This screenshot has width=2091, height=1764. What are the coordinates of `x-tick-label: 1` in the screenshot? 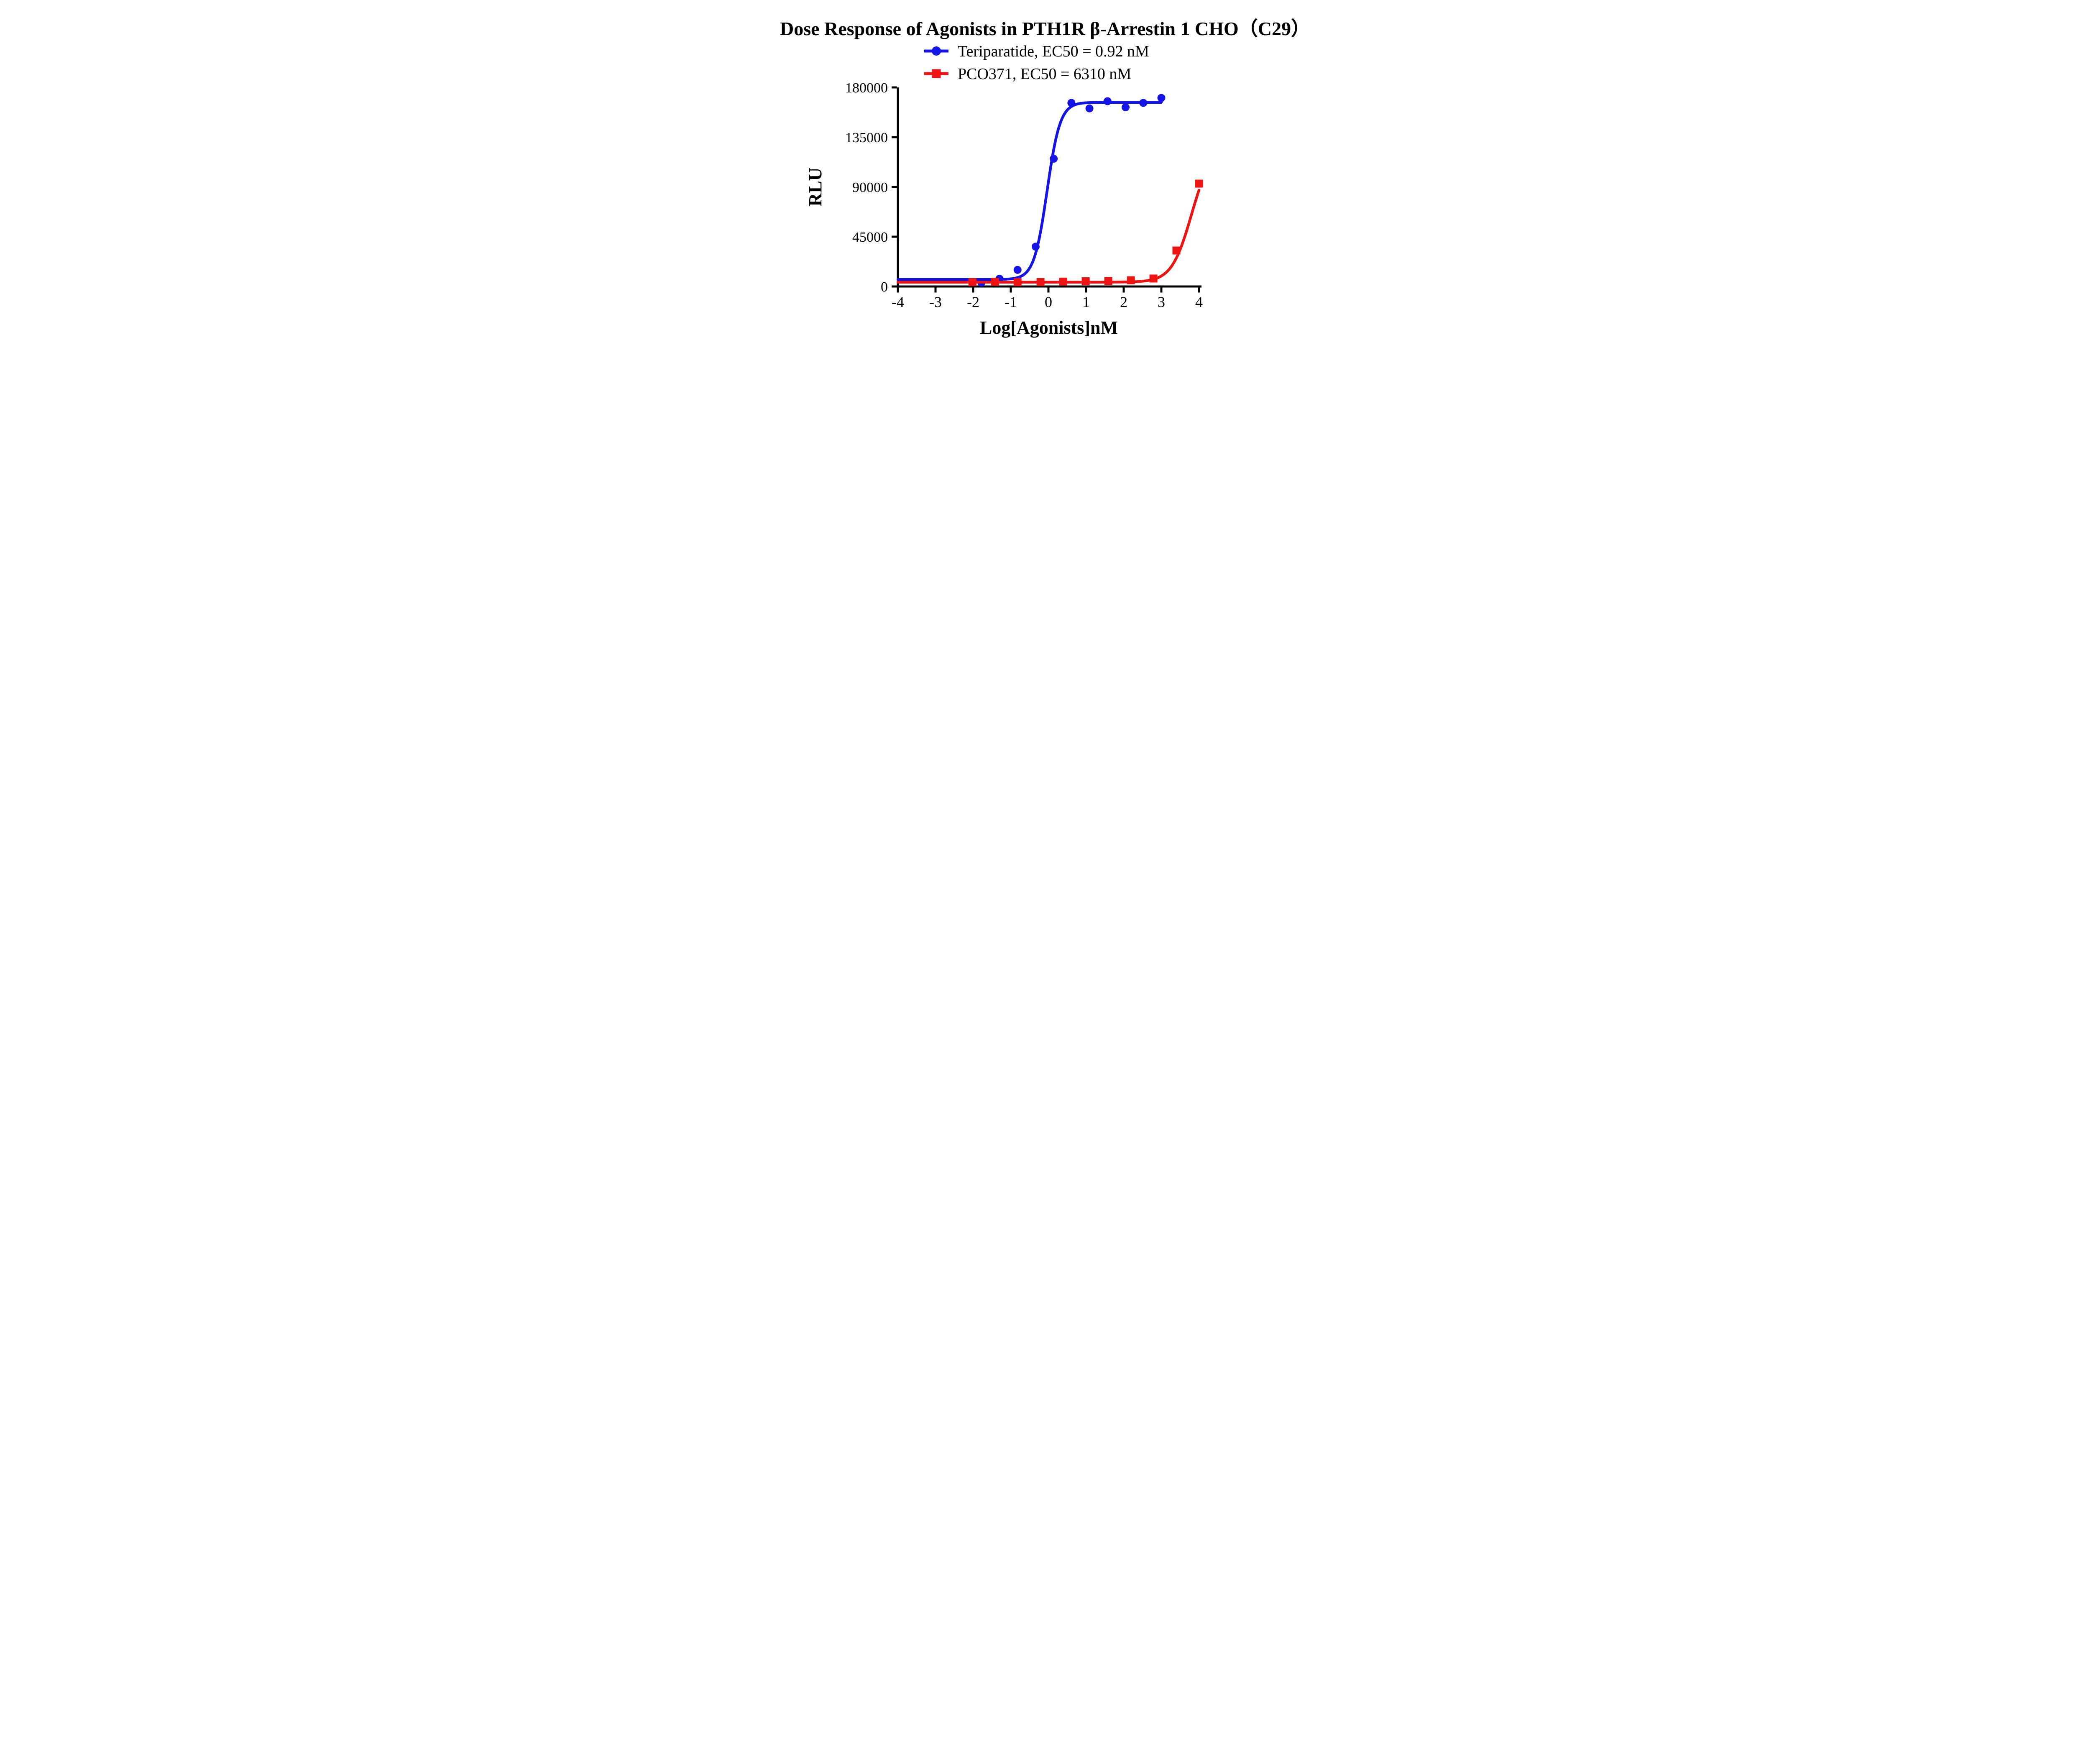 It's located at (1086, 302).